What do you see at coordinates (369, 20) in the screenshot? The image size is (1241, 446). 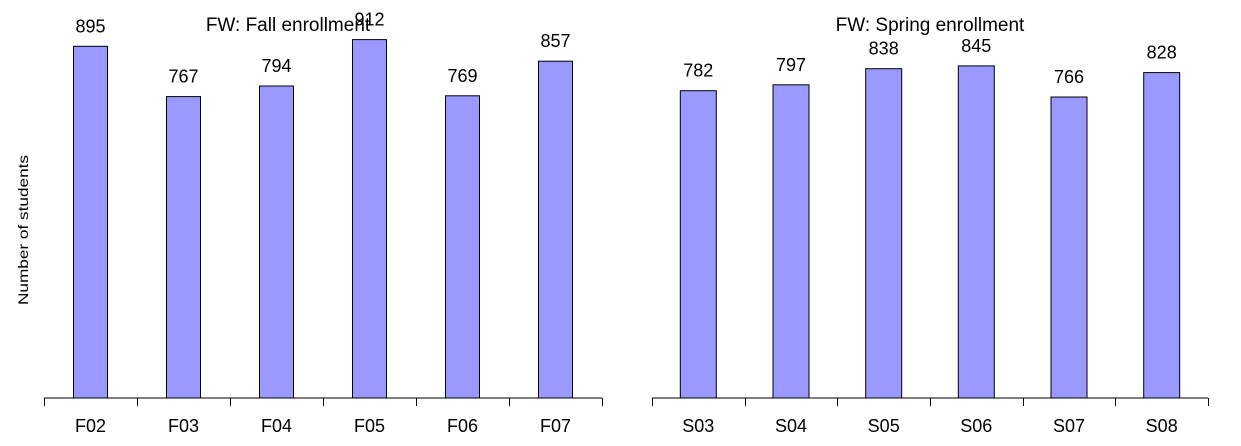 I see `fall-value-label-f05: 912` at bounding box center [369, 20].